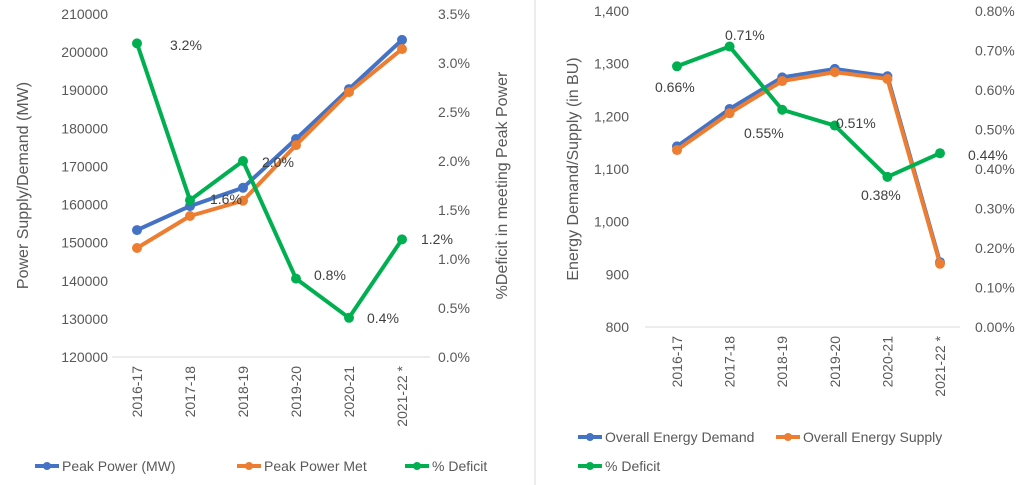 This screenshot has height=485, width=1024. What do you see at coordinates (454, 308) in the screenshot?
I see `y2-tick-label: 0.5%` at bounding box center [454, 308].